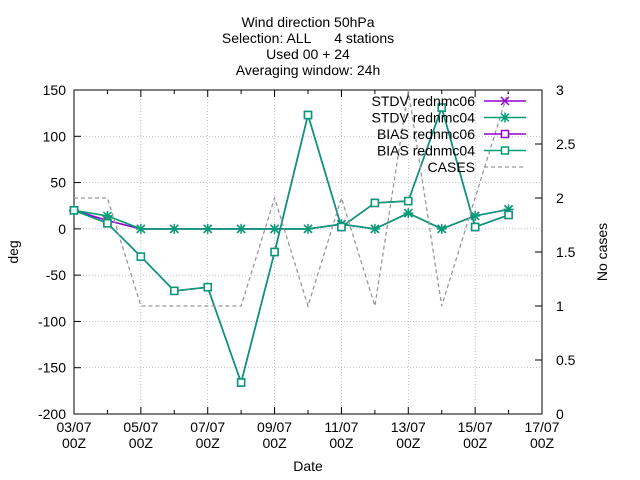  Describe the element at coordinates (274, 427) in the screenshot. I see `x-tick-label: 09/07` at that location.